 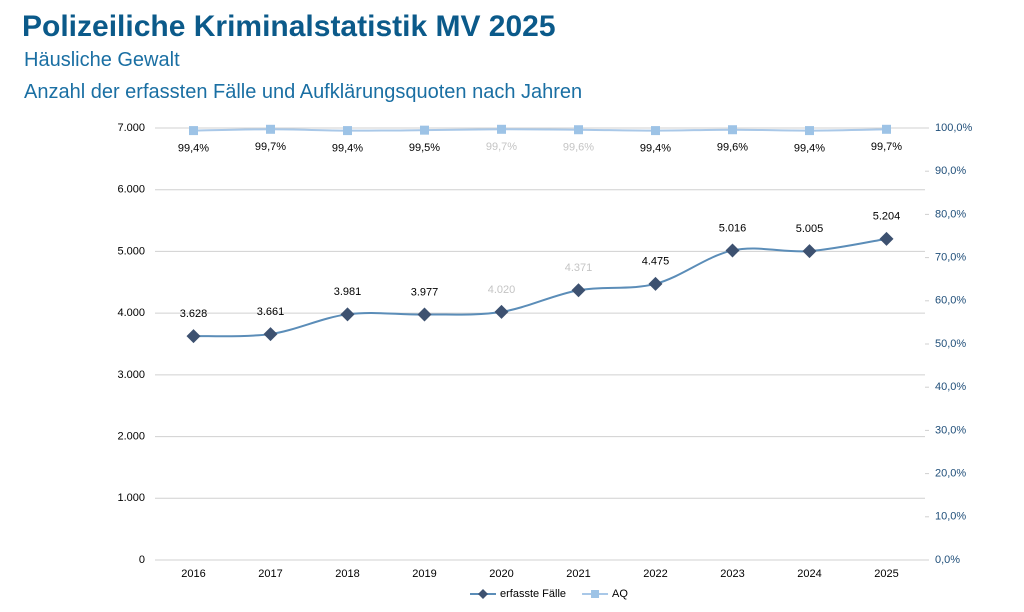 I want to click on y2-tick-label: 70,0%, so click(x=950, y=258).